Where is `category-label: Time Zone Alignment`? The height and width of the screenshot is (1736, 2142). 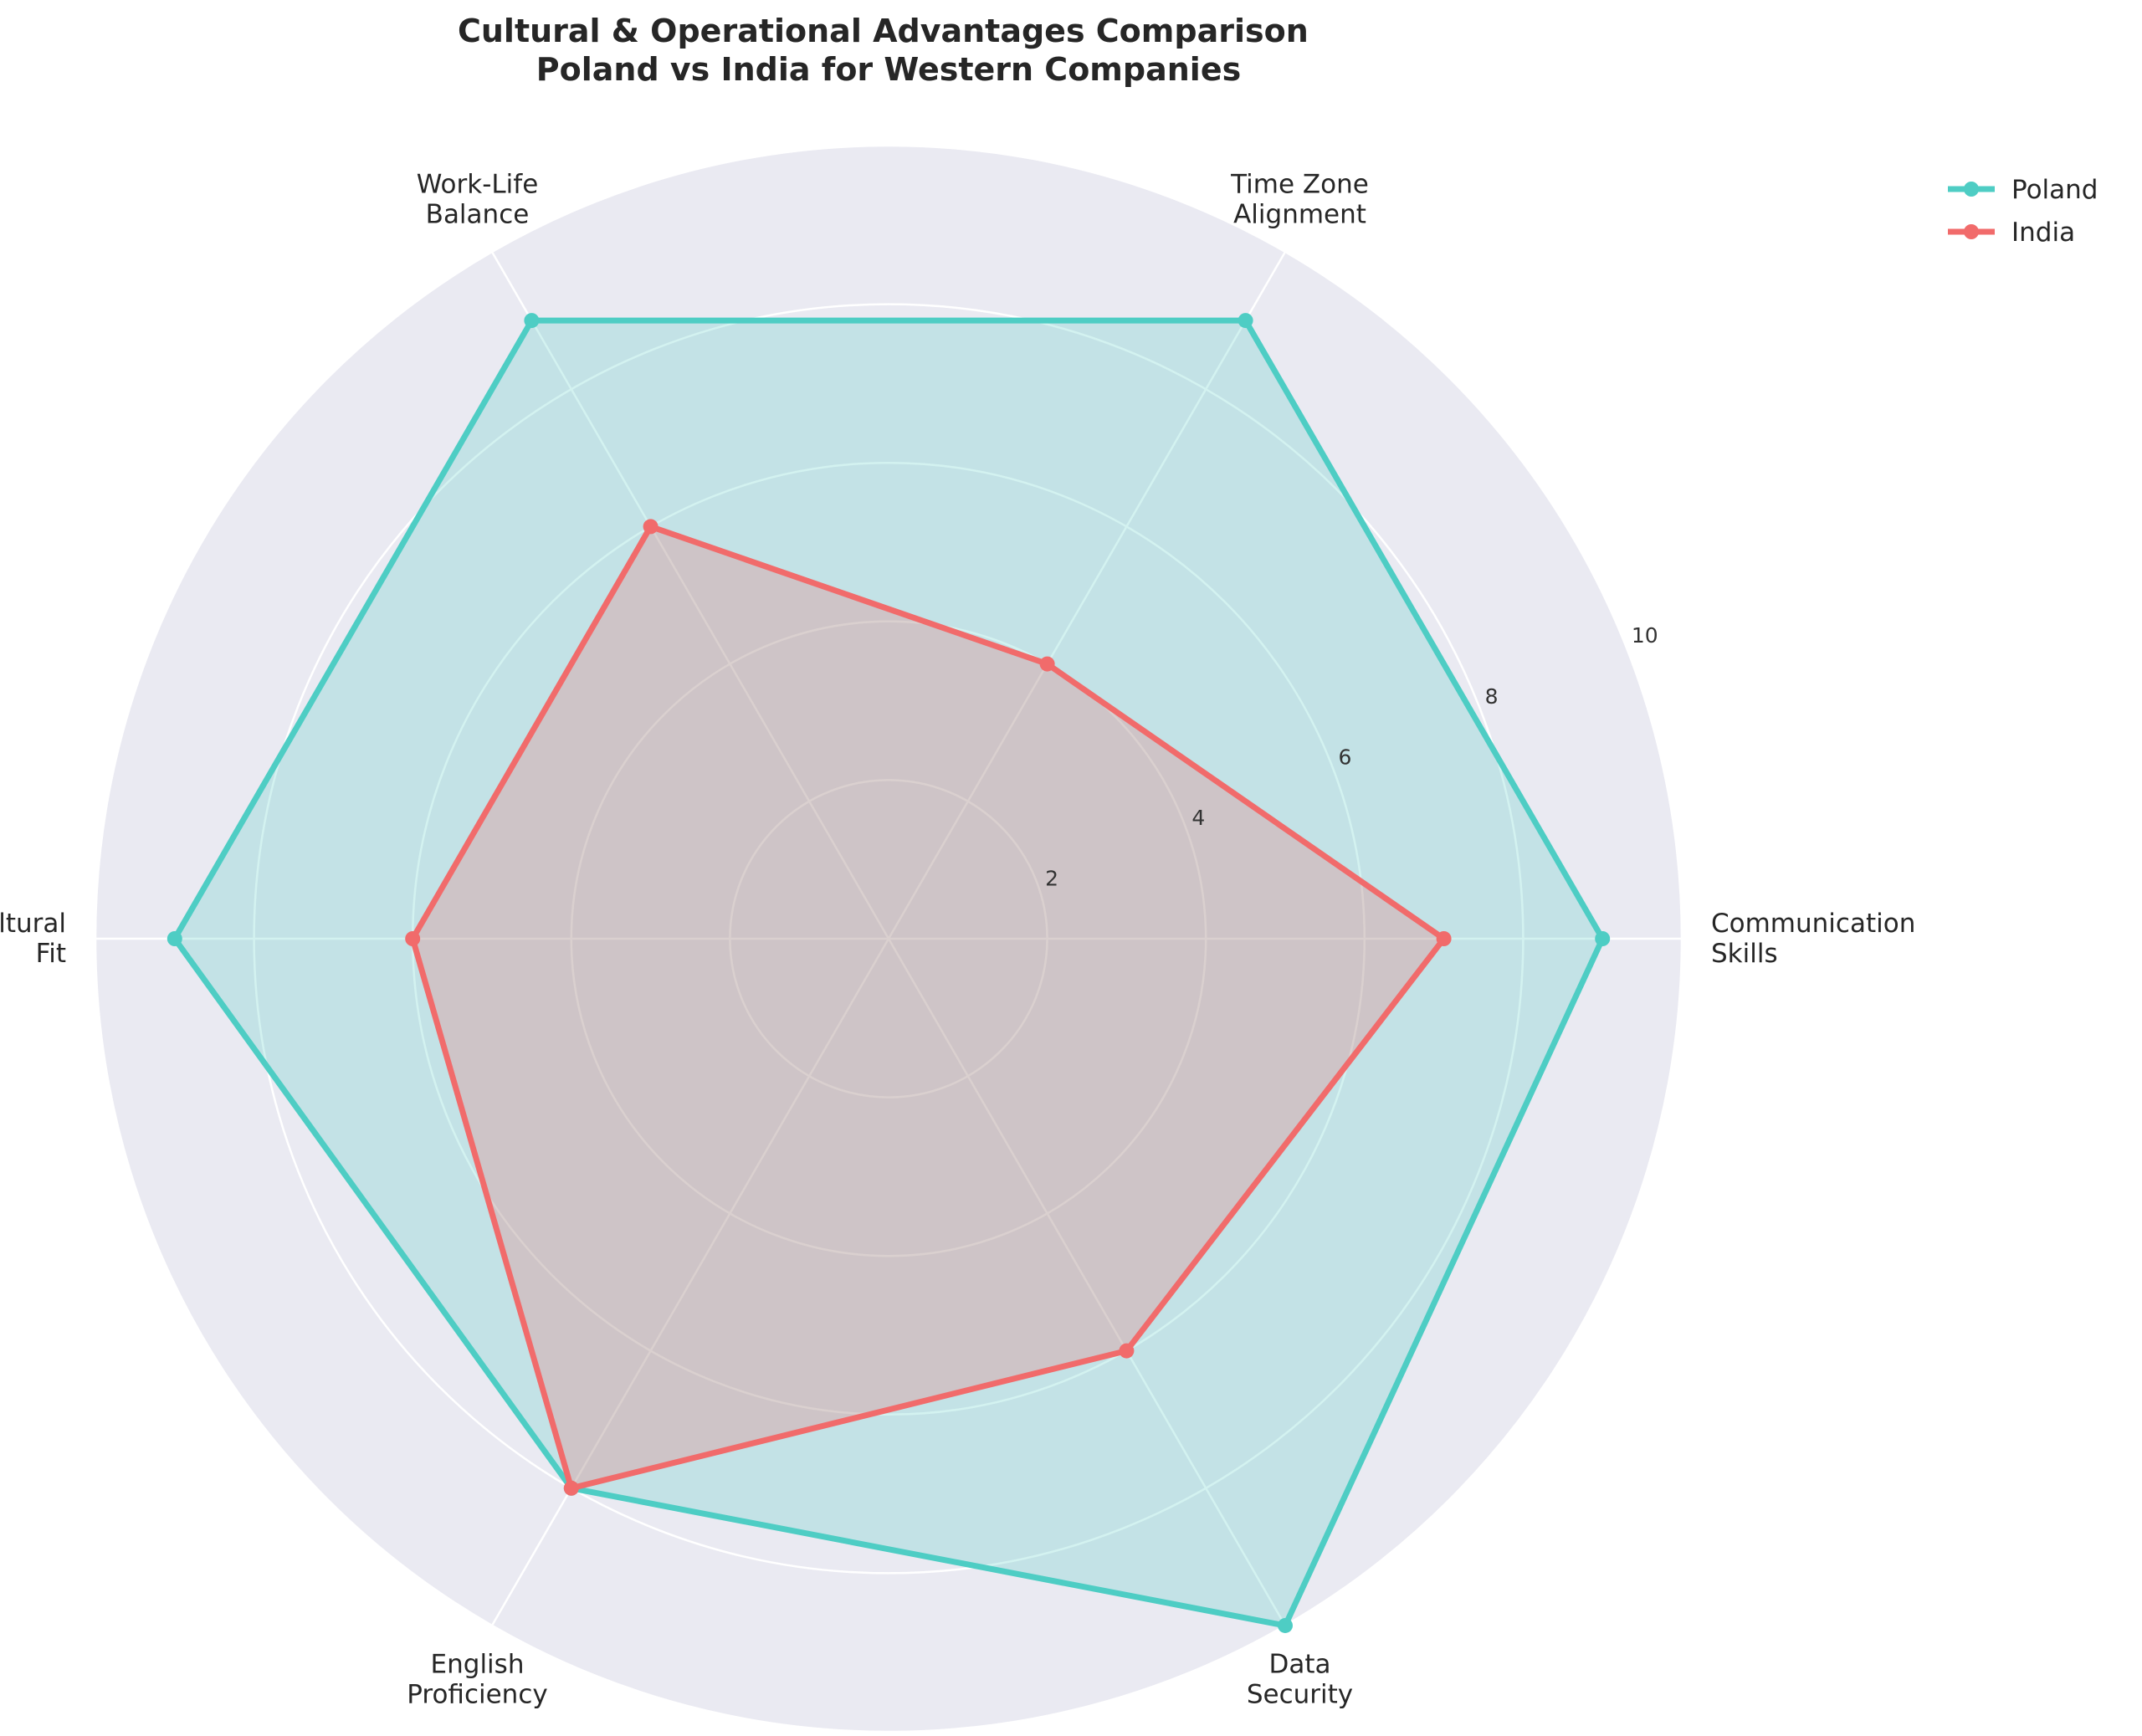 category-label: Time Zone Alignment is located at coordinates (1299, 200).